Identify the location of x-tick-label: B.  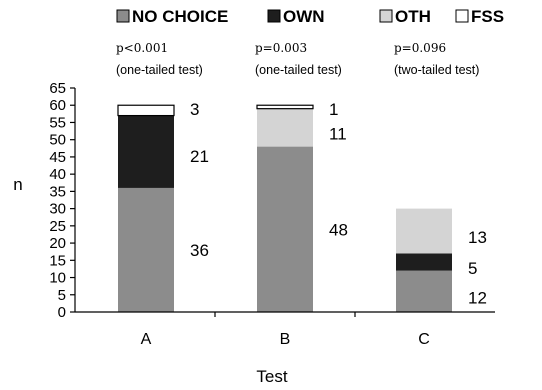
(285, 339).